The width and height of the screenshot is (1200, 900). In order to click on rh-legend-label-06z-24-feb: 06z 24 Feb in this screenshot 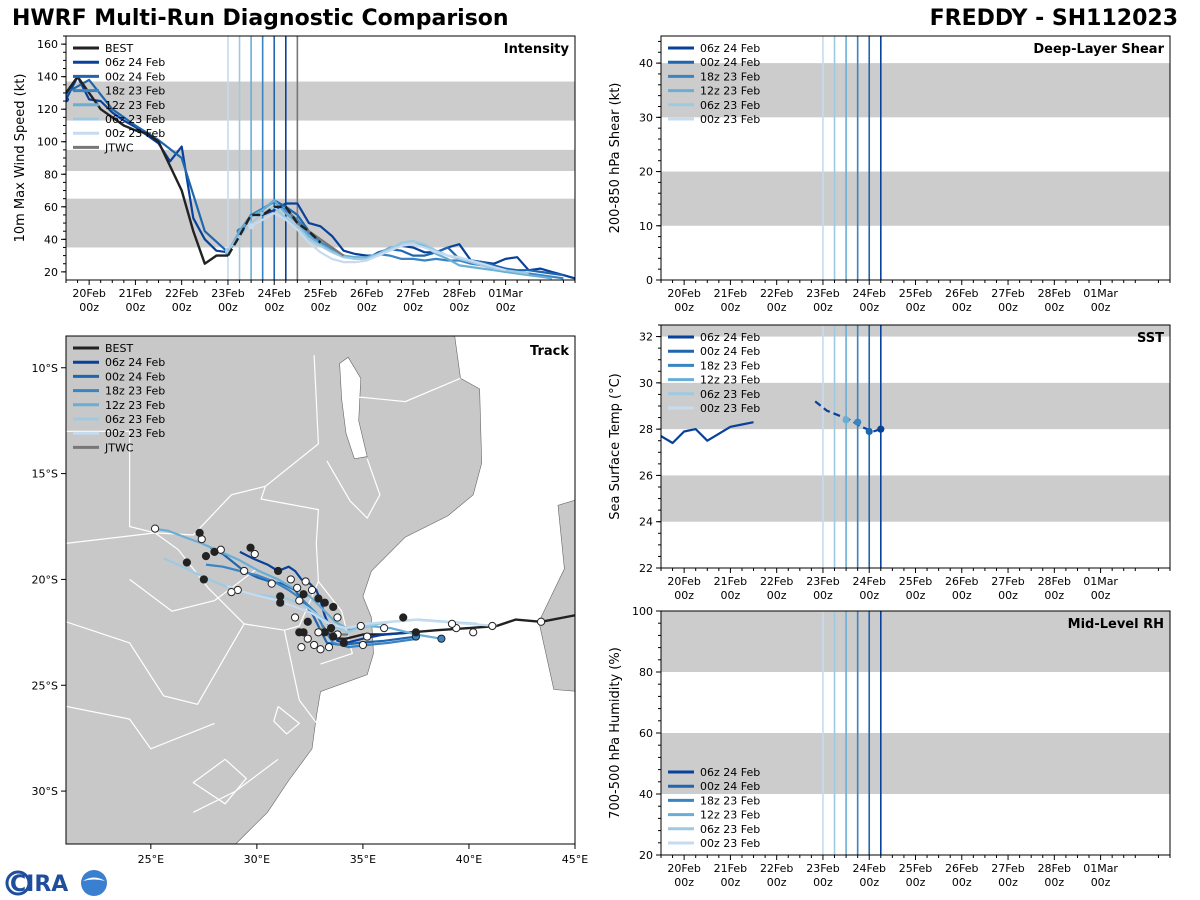, I will do `click(730, 772)`.